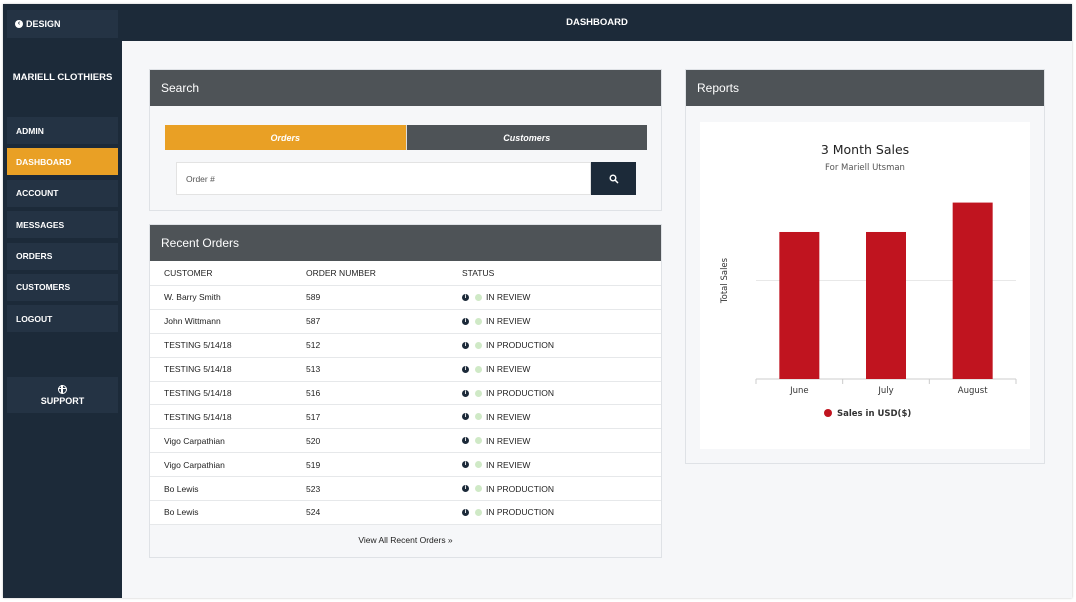 The height and width of the screenshot is (602, 1076). I want to click on column-header-status: STATUS, so click(478, 273).